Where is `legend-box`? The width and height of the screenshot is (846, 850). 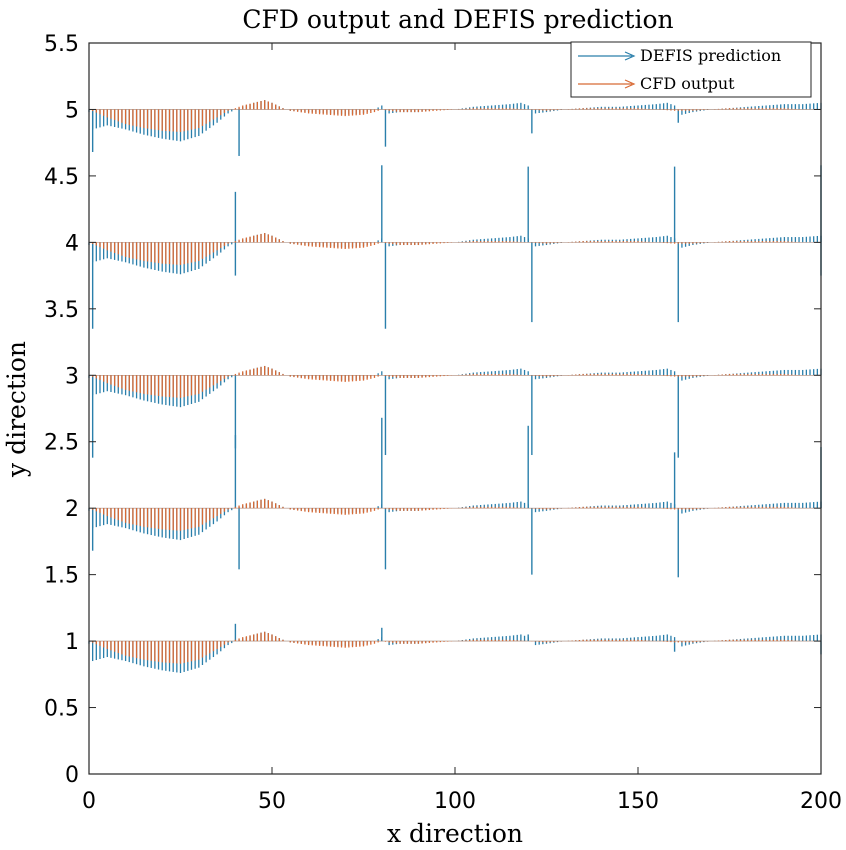
legend-box is located at coordinates (691, 69).